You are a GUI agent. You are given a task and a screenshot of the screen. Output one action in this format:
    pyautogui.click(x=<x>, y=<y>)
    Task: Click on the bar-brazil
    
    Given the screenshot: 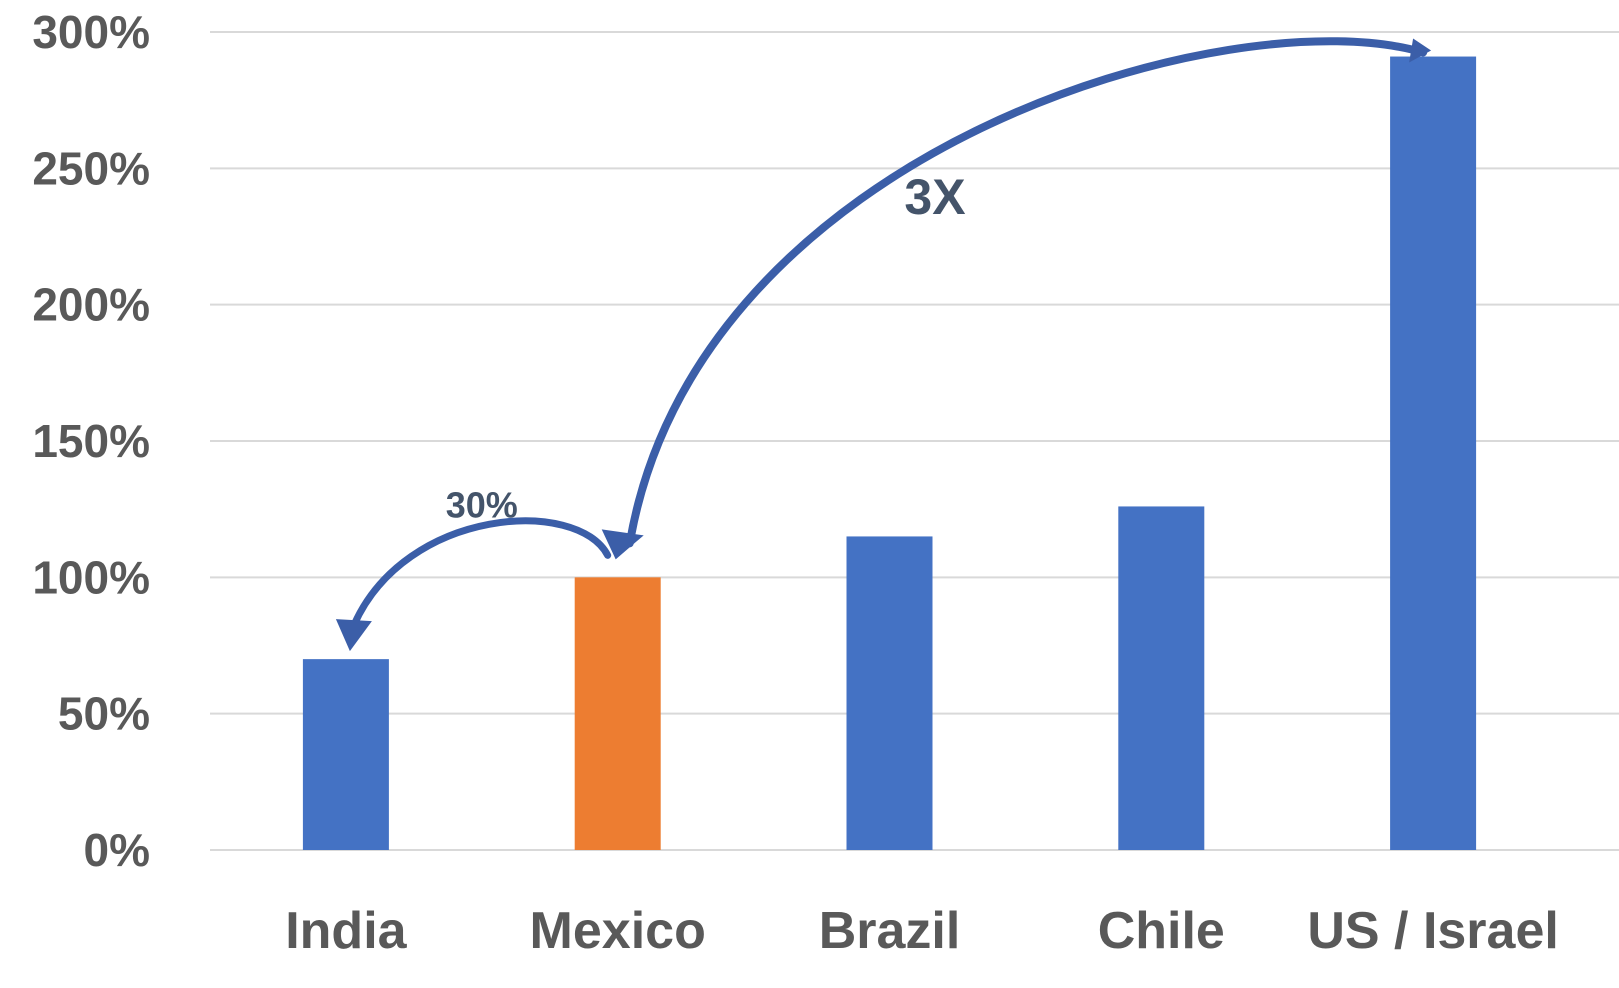 What is the action you would take?
    pyautogui.click(x=889, y=693)
    